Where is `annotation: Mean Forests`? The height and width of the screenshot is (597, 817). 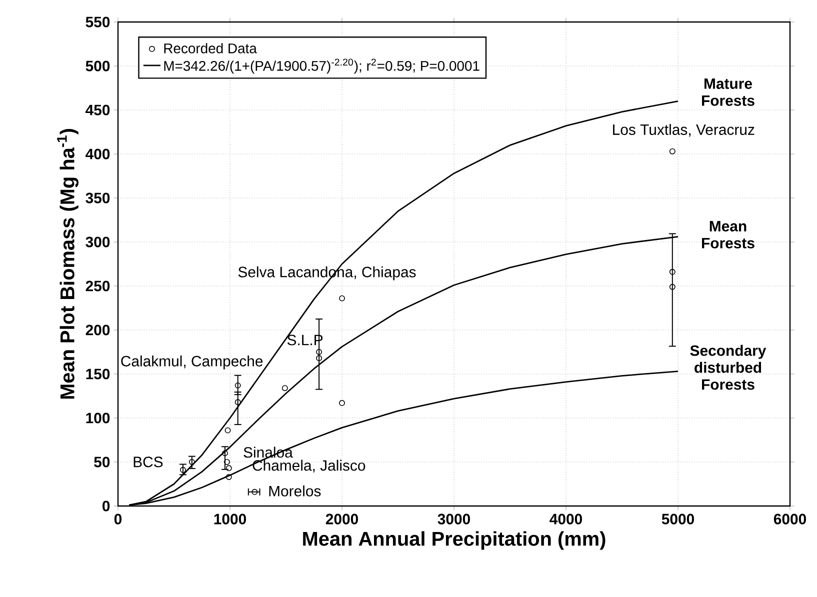 annotation: Mean Forests is located at coordinates (728, 234).